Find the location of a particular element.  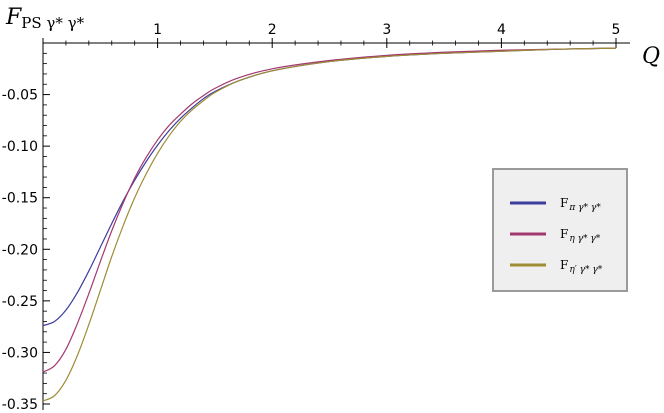

x-axis-title: Q is located at coordinates (651, 56).